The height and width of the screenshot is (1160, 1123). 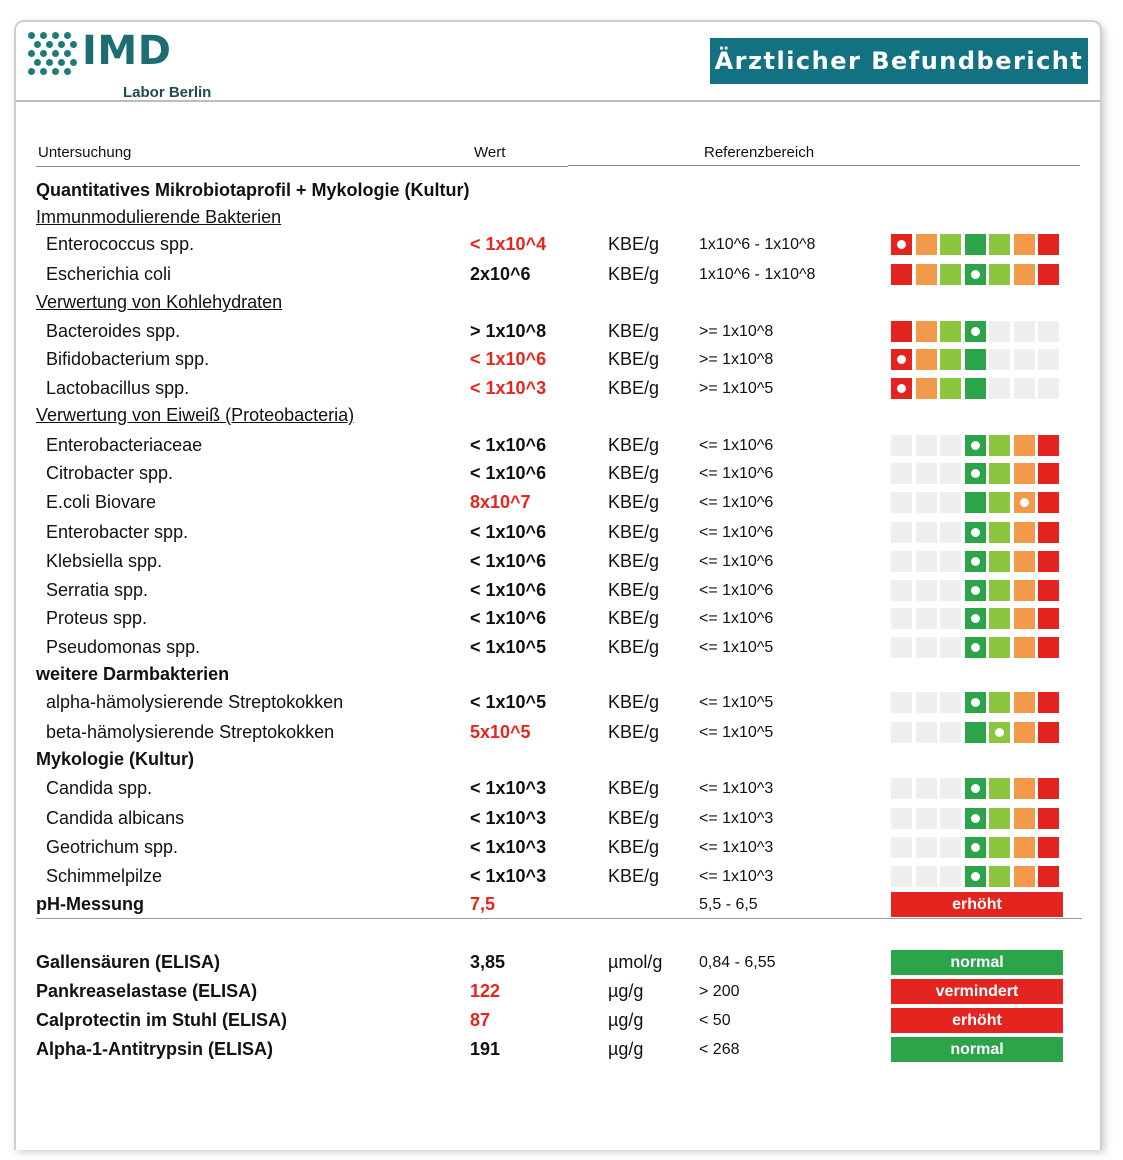 I want to click on test-name: Enterococcus spp., so click(x=120, y=244).